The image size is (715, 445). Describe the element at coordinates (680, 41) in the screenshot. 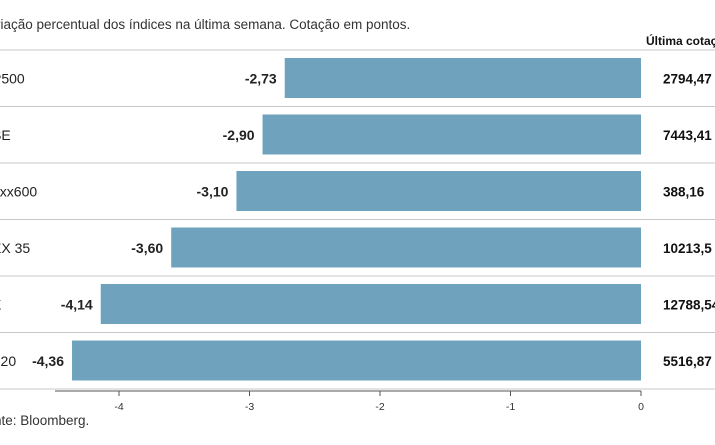

I see `last-quote-column-header: Última cotaç` at that location.